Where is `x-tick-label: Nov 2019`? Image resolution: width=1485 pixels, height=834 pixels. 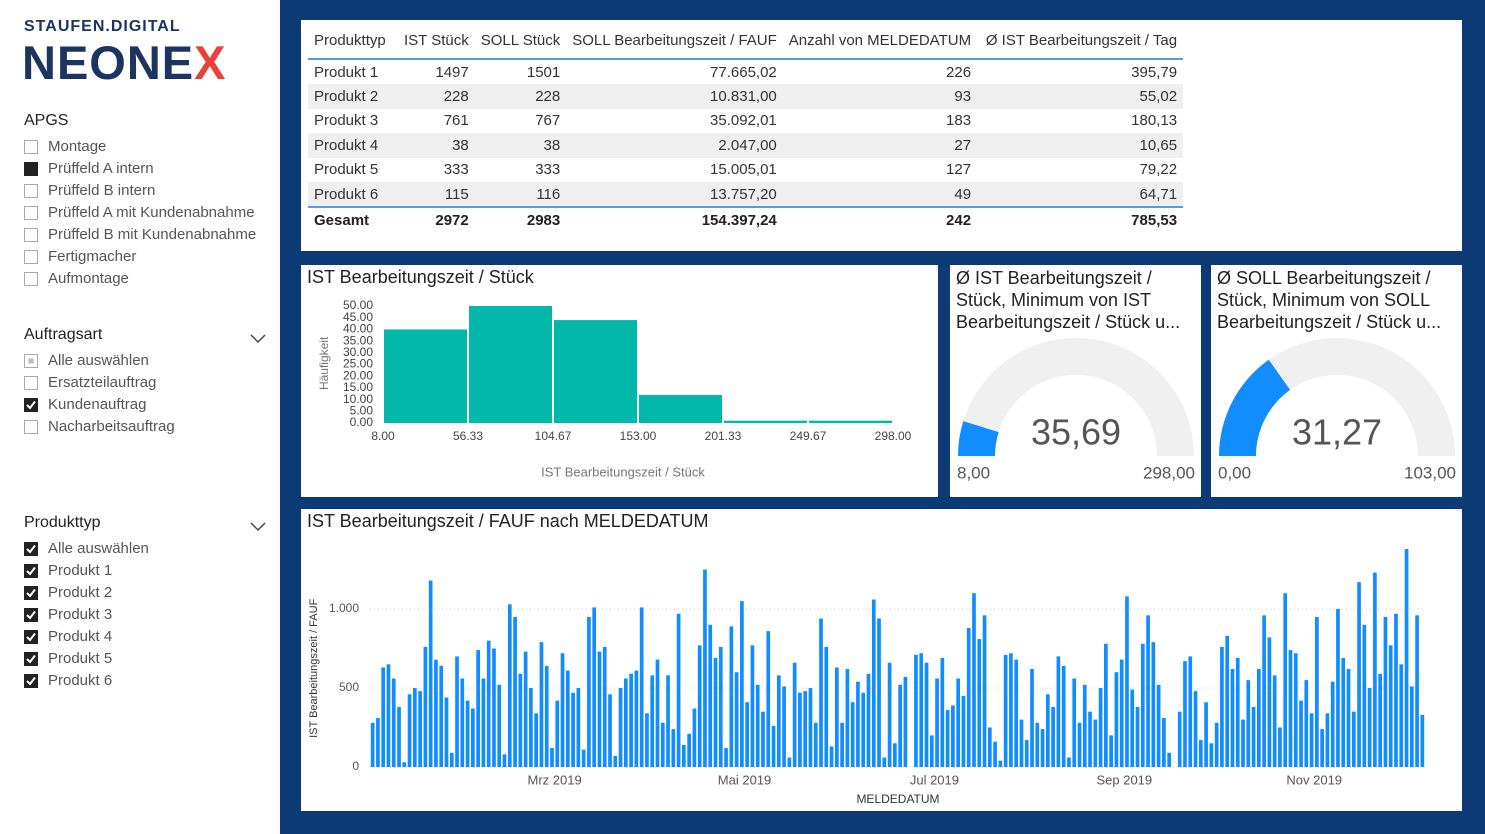 x-tick-label: Nov 2019 is located at coordinates (1314, 779).